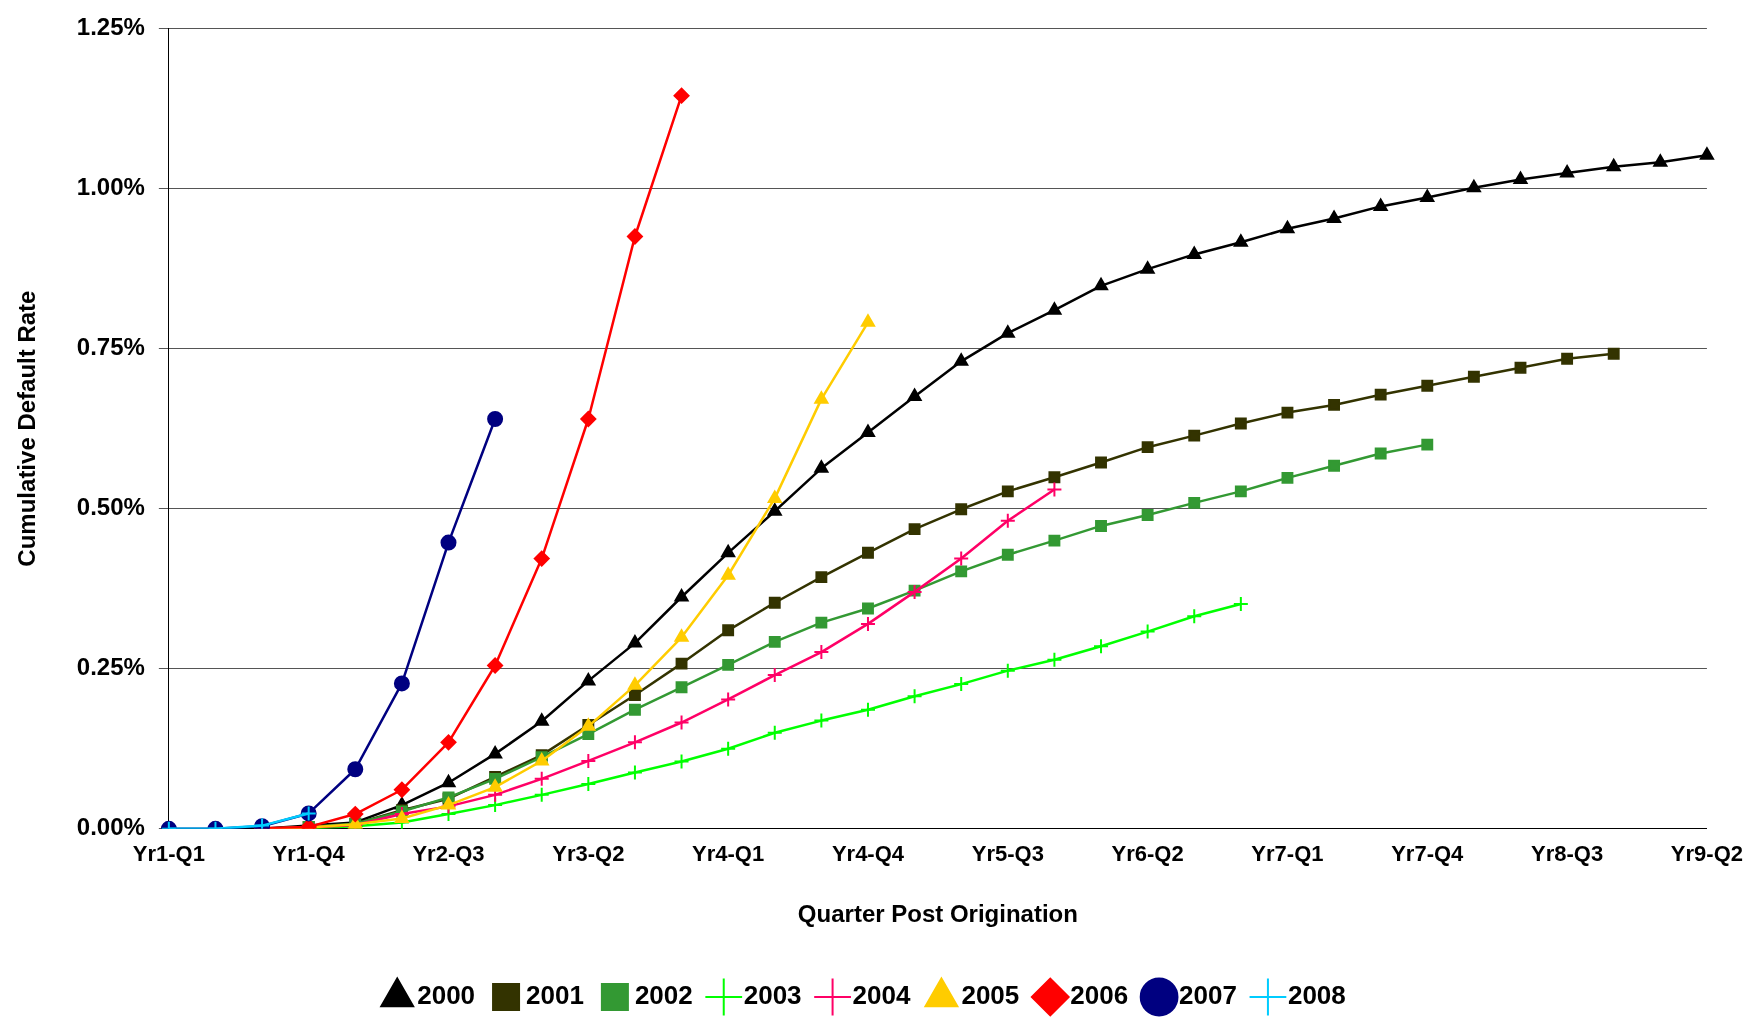 The image size is (1746, 1030). Describe the element at coordinates (1428, 854) in the screenshot. I see `x-tick-label: Yr7-Q4` at that location.